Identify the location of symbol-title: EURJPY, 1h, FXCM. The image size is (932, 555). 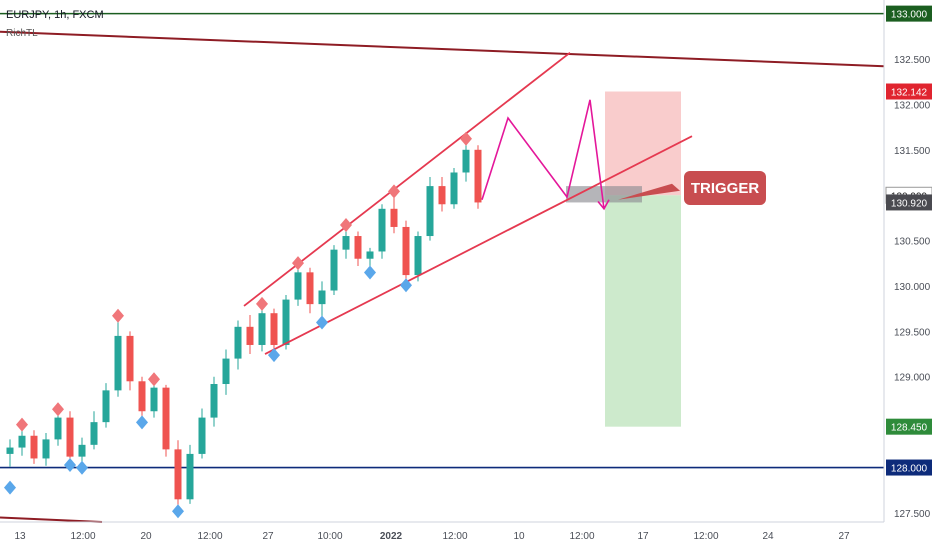
(55, 15).